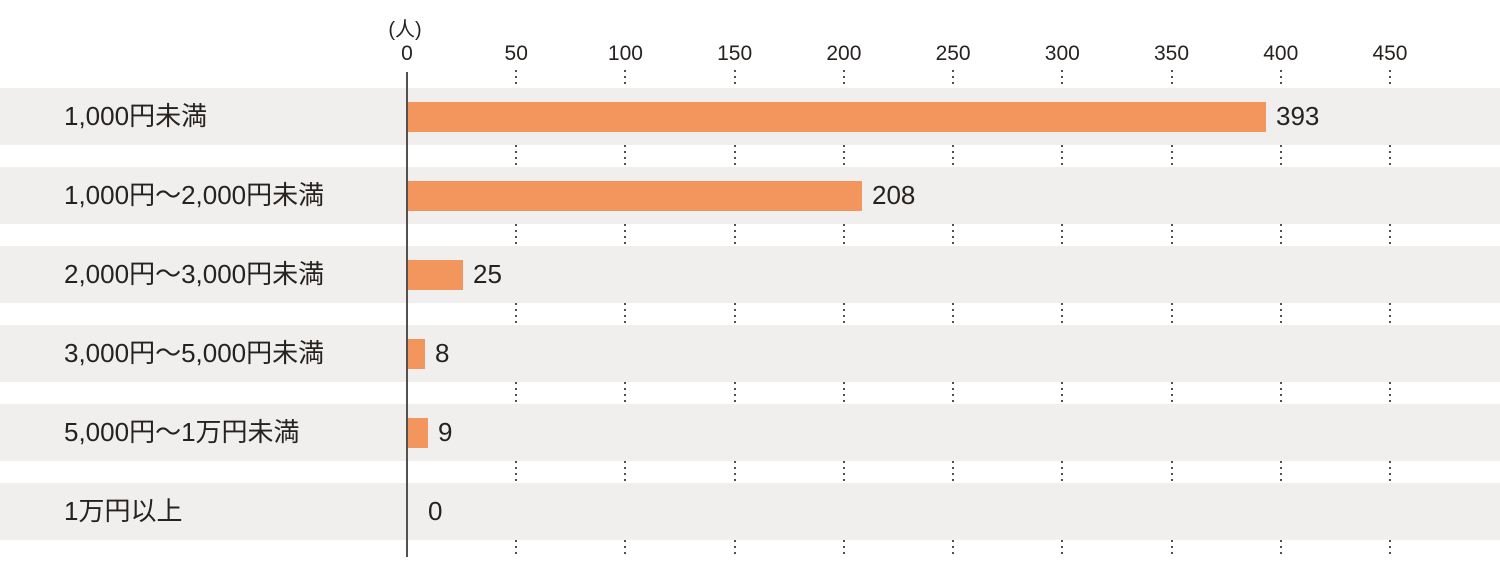 The height and width of the screenshot is (580, 1500). What do you see at coordinates (1062, 53) in the screenshot?
I see `x-axis-tick-label: 300` at bounding box center [1062, 53].